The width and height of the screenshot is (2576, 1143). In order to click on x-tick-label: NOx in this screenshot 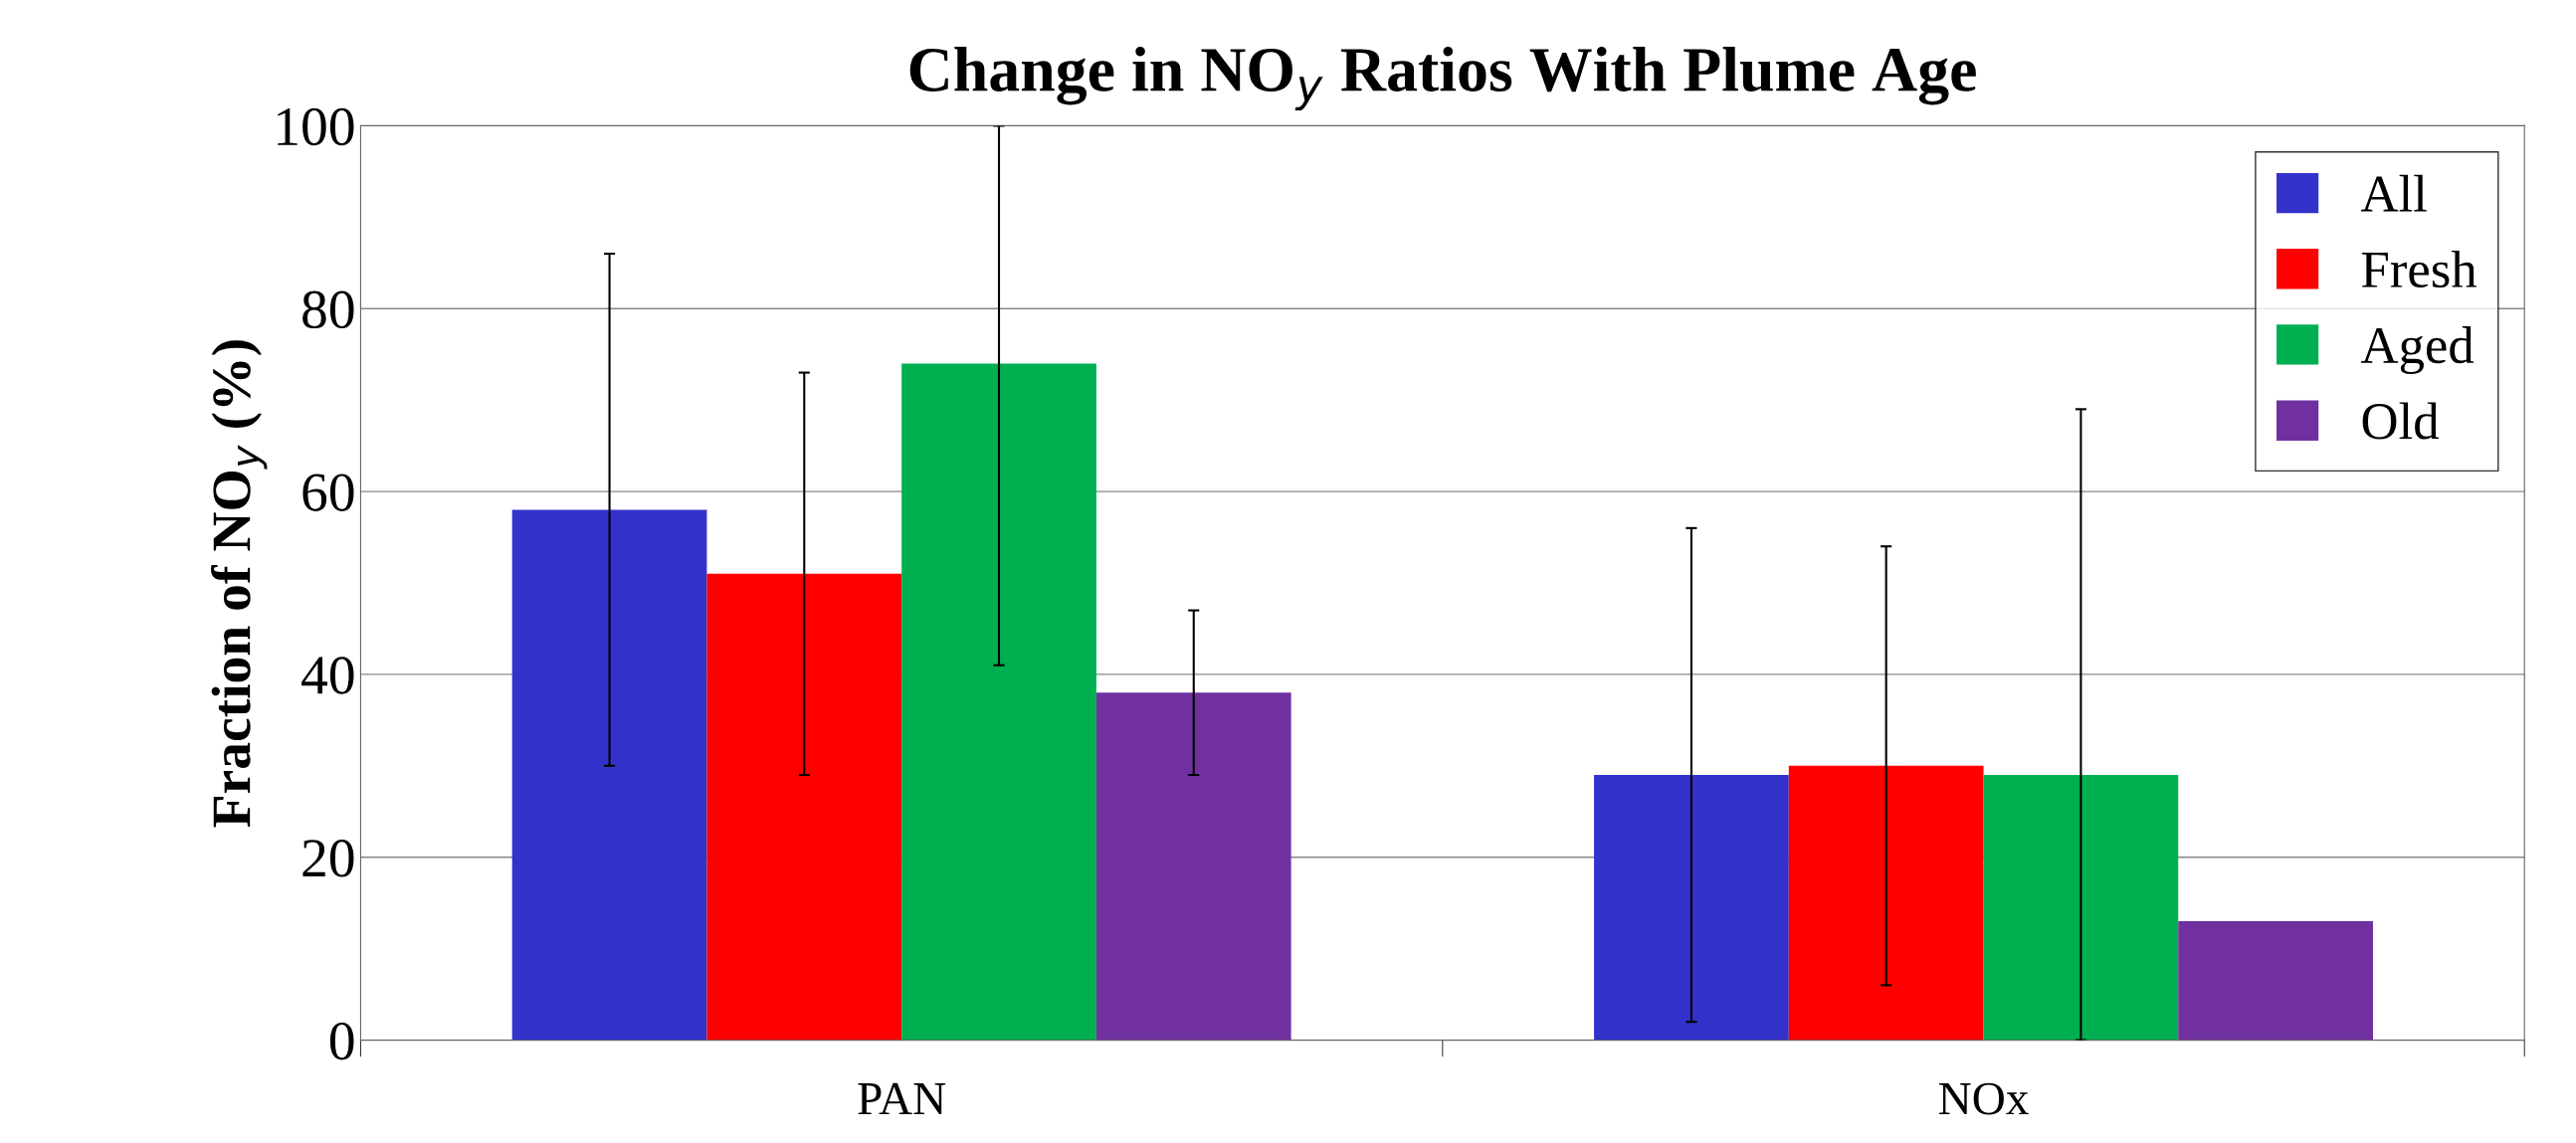, I will do `click(1983, 1098)`.